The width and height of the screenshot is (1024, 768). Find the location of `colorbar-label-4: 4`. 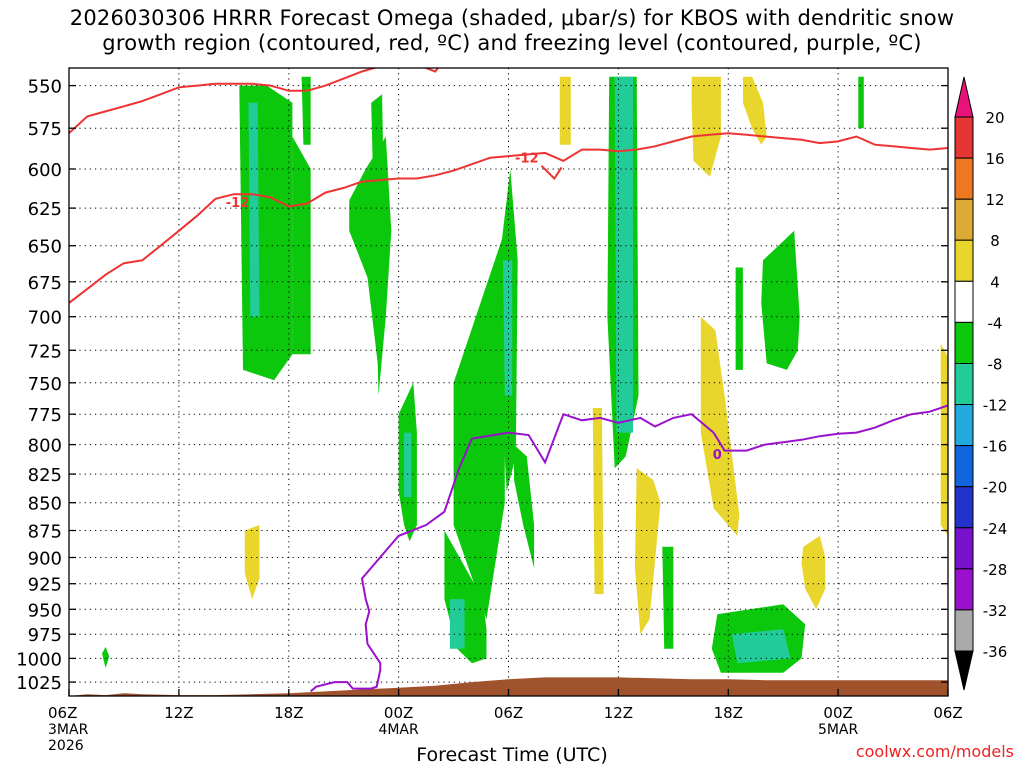

colorbar-label-4: 4 is located at coordinates (995, 282).